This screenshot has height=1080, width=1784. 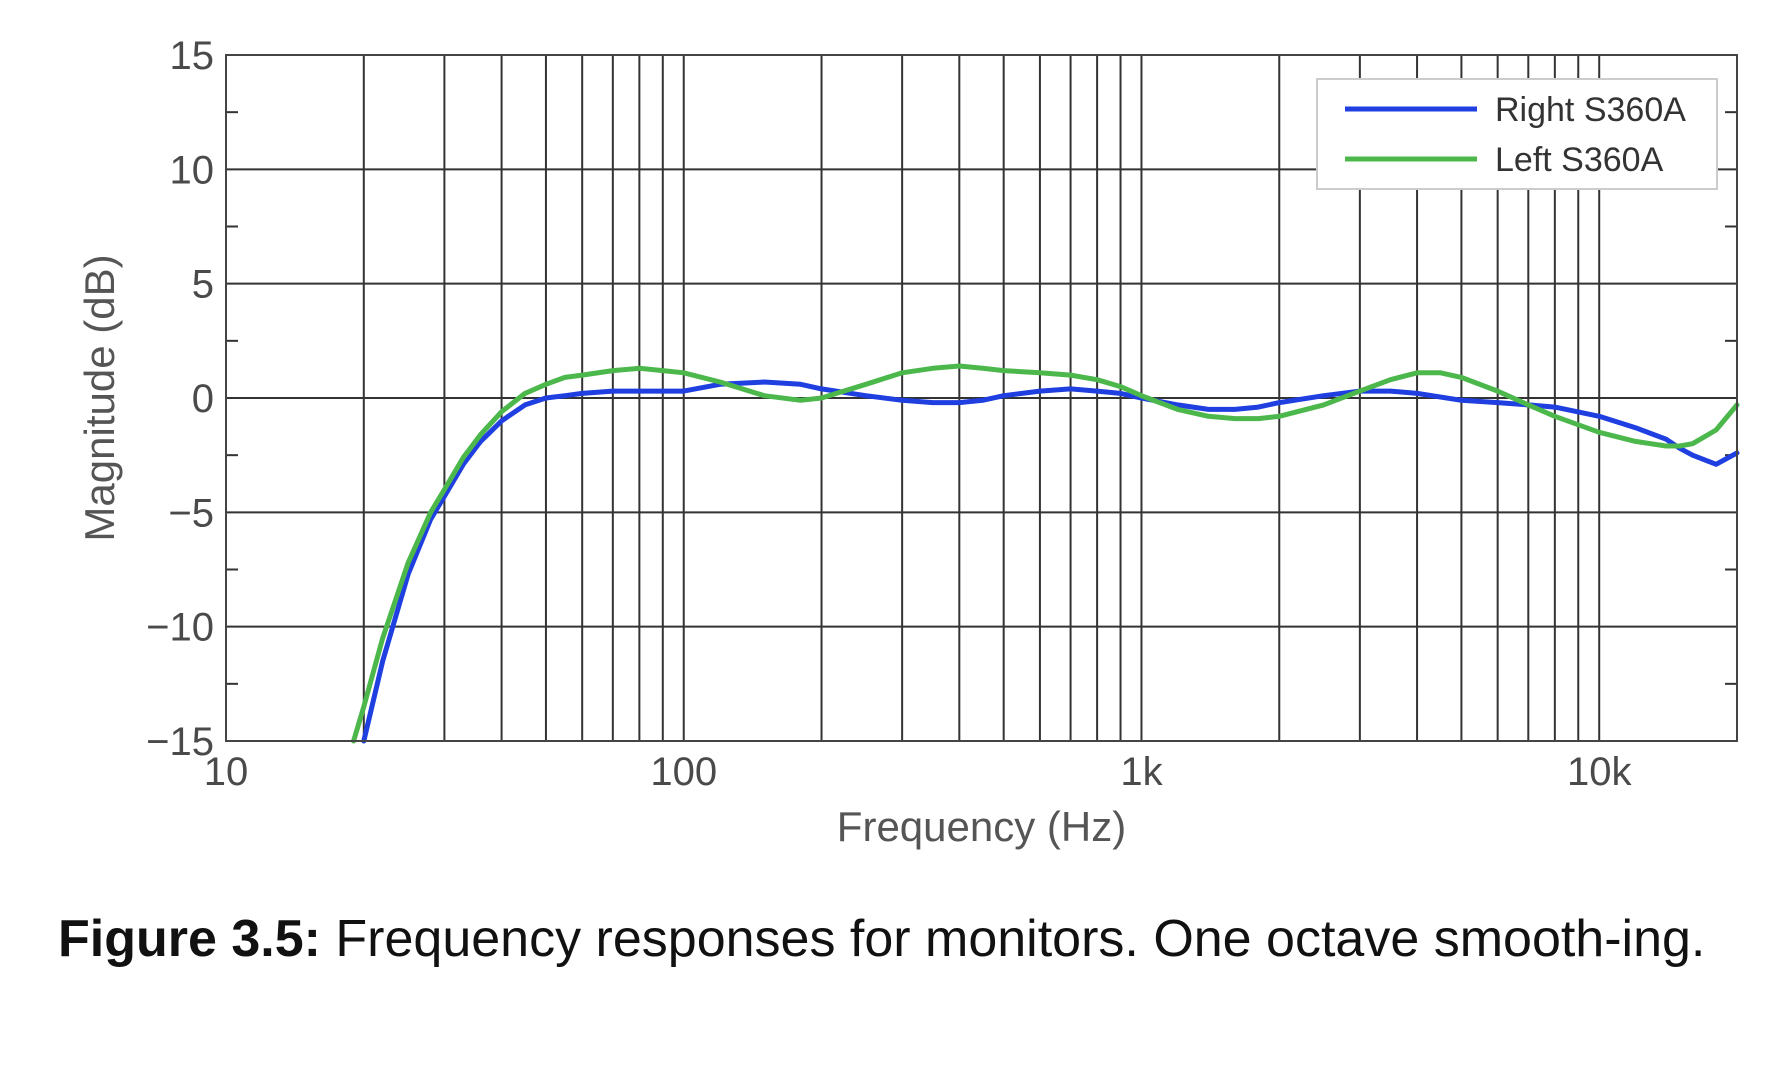 What do you see at coordinates (99, 397) in the screenshot?
I see `y-axis-label: Magnitude (dB)` at bounding box center [99, 397].